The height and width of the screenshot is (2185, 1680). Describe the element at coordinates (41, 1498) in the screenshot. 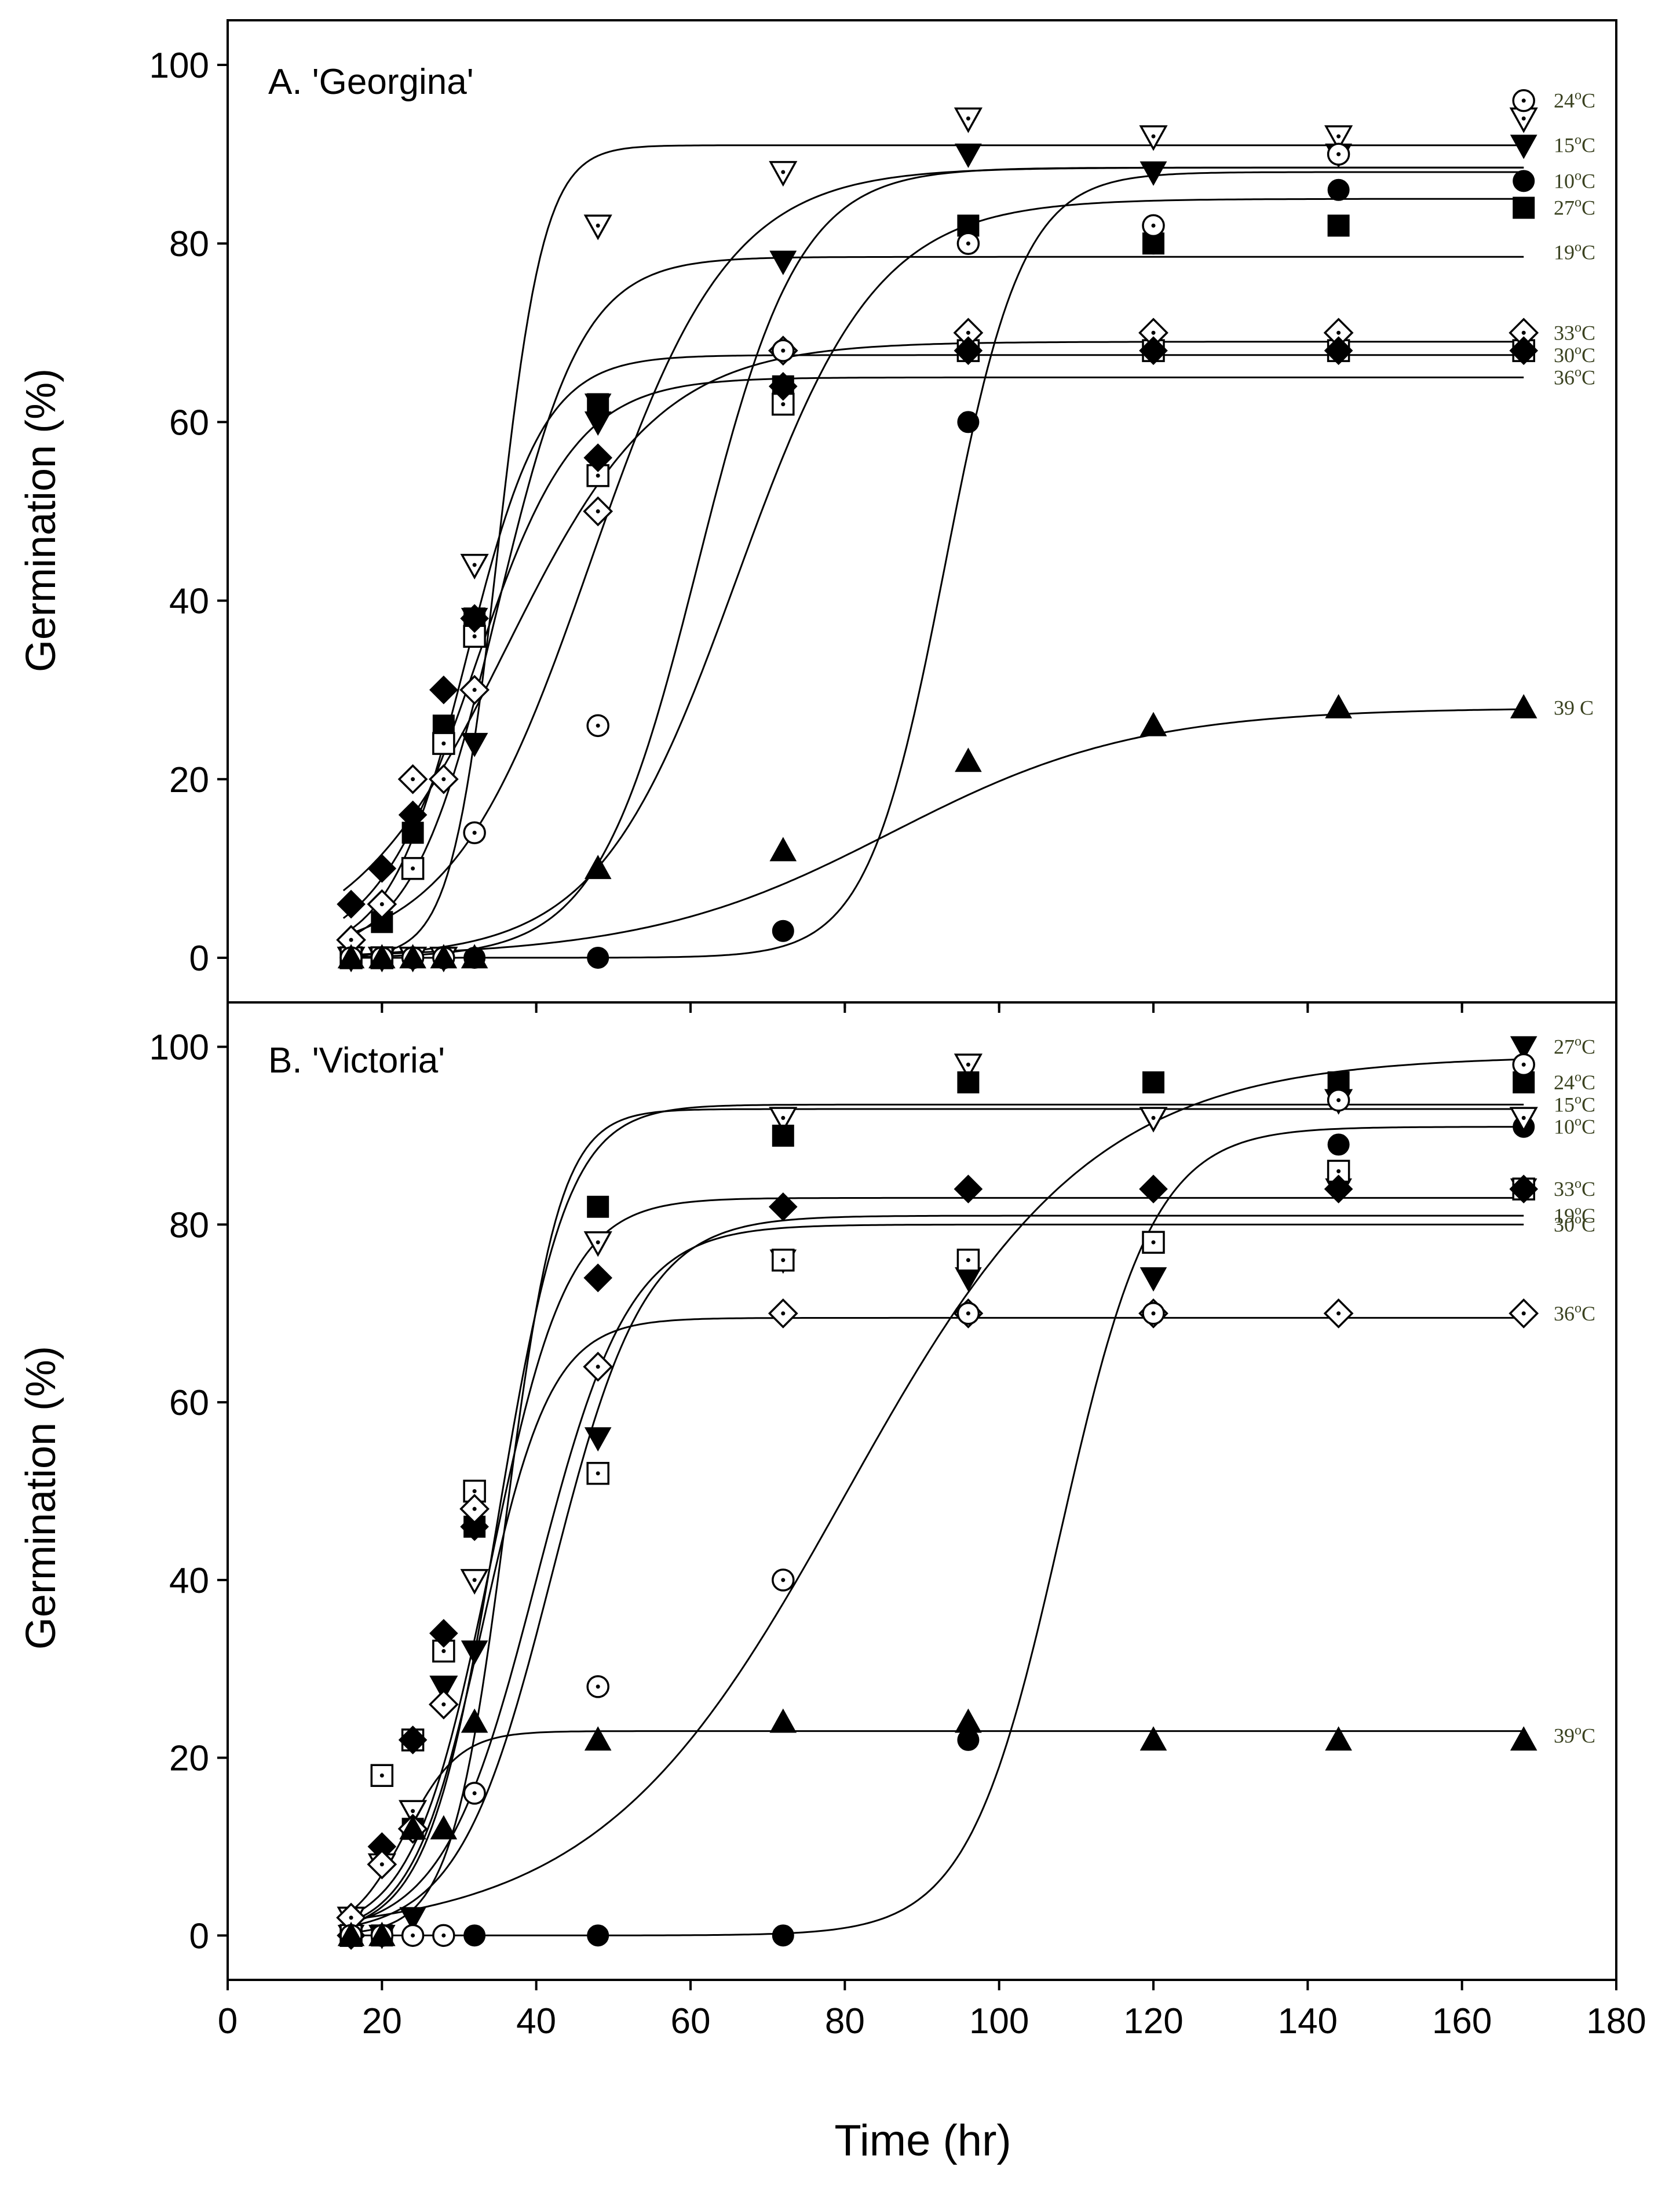

I see `panel-b-y-label: Germination (%)` at that location.